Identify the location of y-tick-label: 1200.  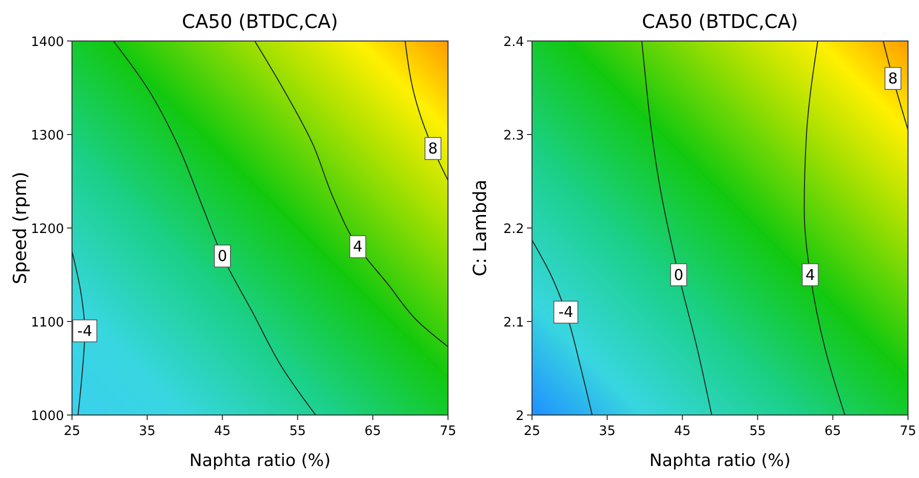
(47, 229).